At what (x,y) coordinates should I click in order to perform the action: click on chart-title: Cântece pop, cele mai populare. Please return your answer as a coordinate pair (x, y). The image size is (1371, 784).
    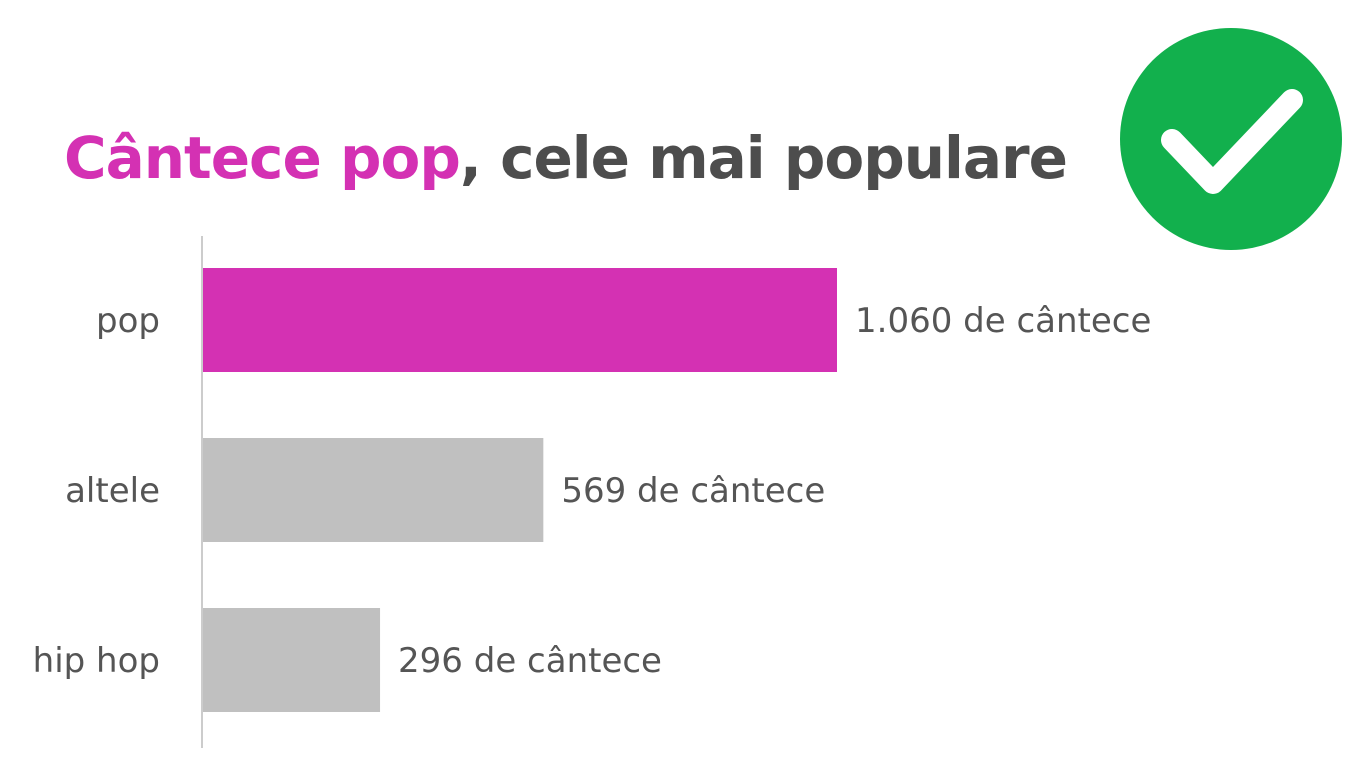
    Looking at the image, I should click on (566, 158).